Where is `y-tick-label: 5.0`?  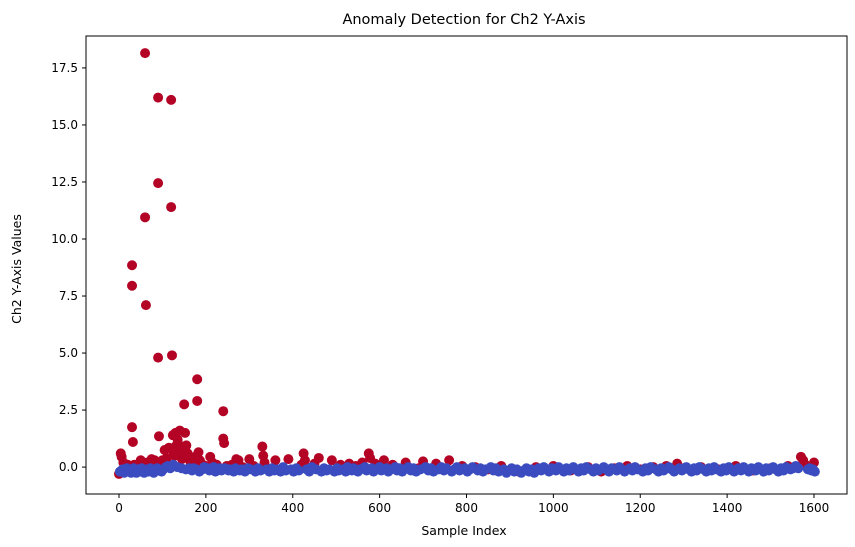 y-tick-label: 5.0 is located at coordinates (68, 353).